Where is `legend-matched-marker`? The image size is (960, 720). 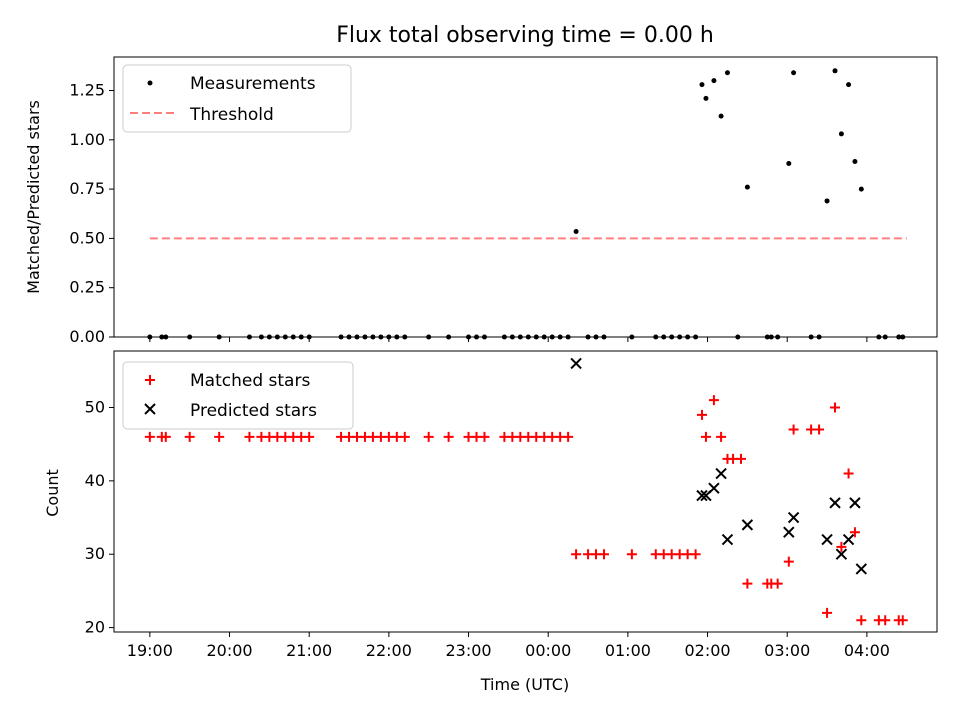 legend-matched-marker is located at coordinates (150, 380).